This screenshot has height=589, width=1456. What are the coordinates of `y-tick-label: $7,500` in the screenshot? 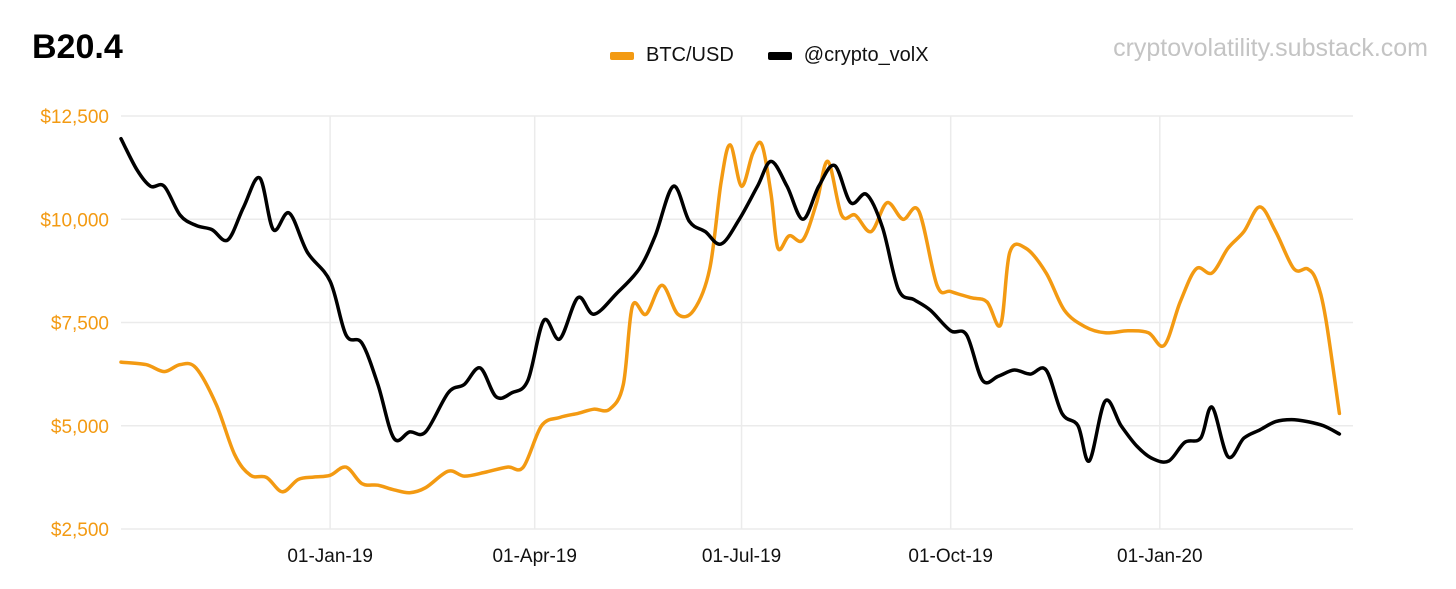 It's located at (80, 324).